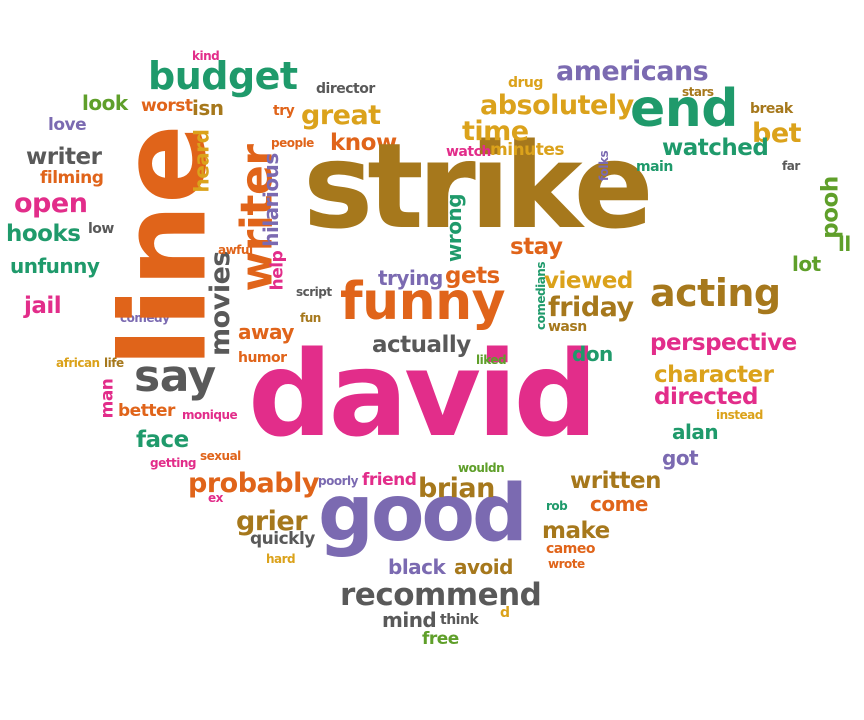 Image resolution: width=864 pixels, height=720 pixels. Describe the element at coordinates (830, 207) in the screenshot. I see `word-pooh: pooh` at that location.